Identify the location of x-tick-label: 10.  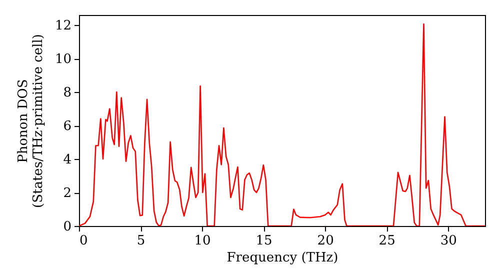
(202, 241).